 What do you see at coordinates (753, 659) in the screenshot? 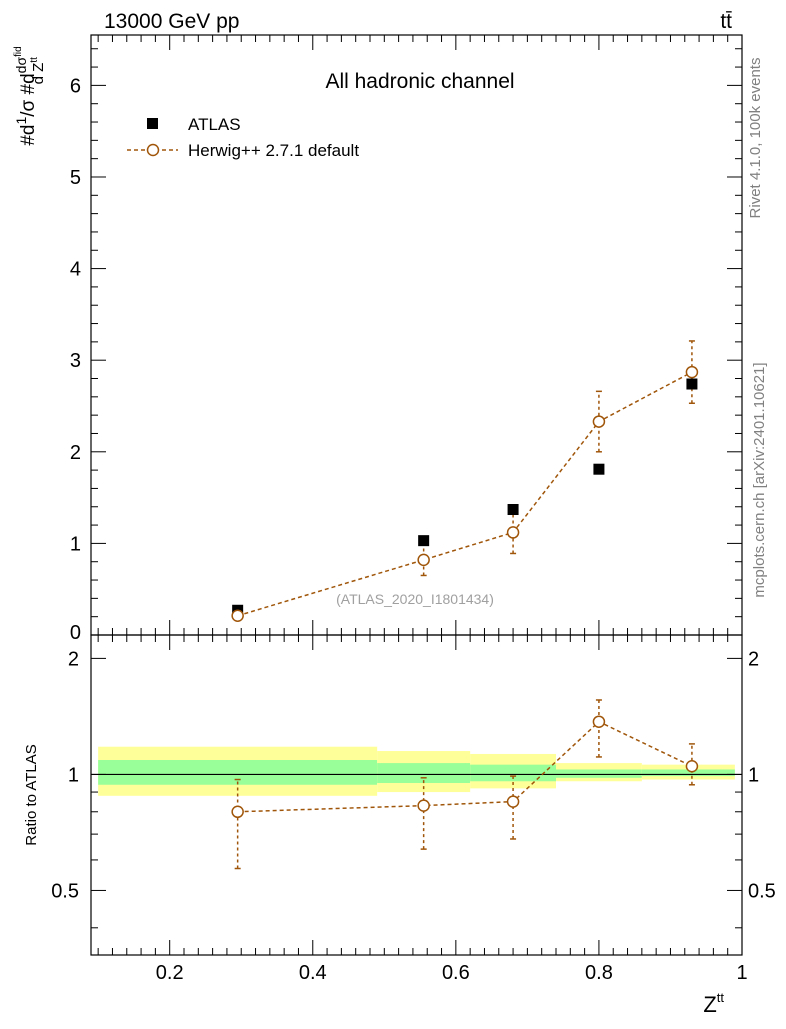
I see `ratio-y-tick-label-right: 2` at bounding box center [753, 659].